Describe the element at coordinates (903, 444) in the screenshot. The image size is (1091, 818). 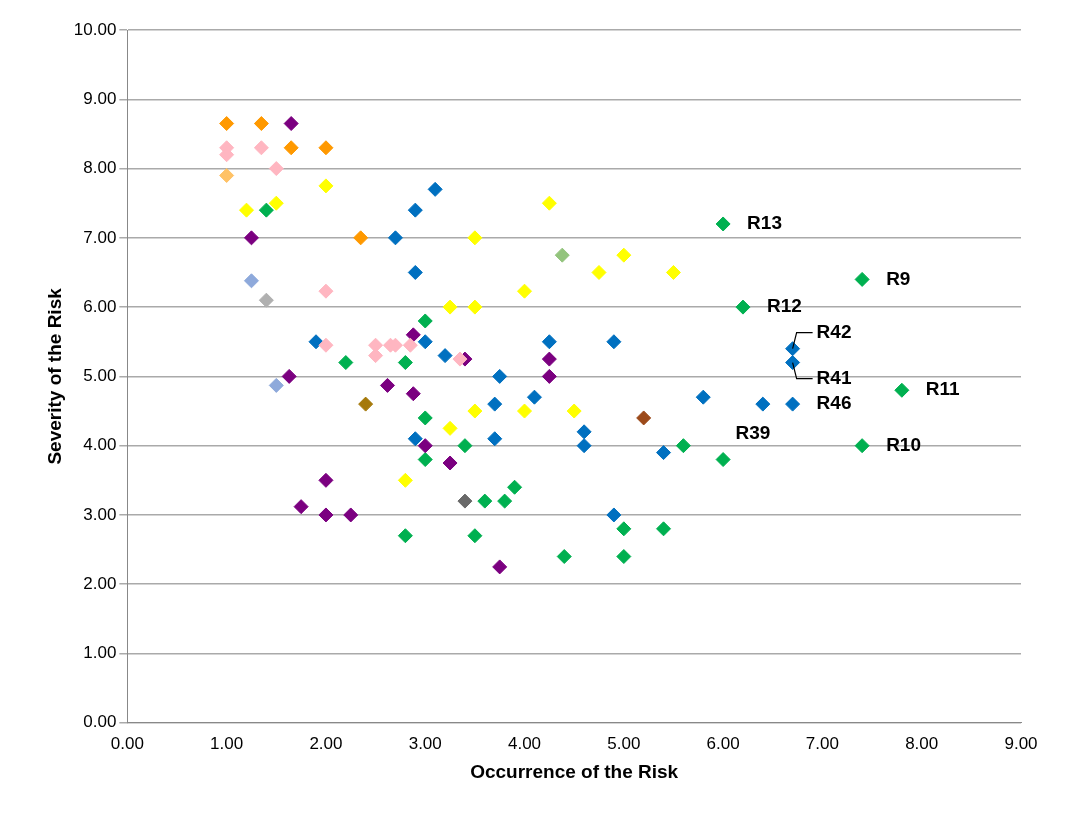
I see `annotation: R10` at that location.